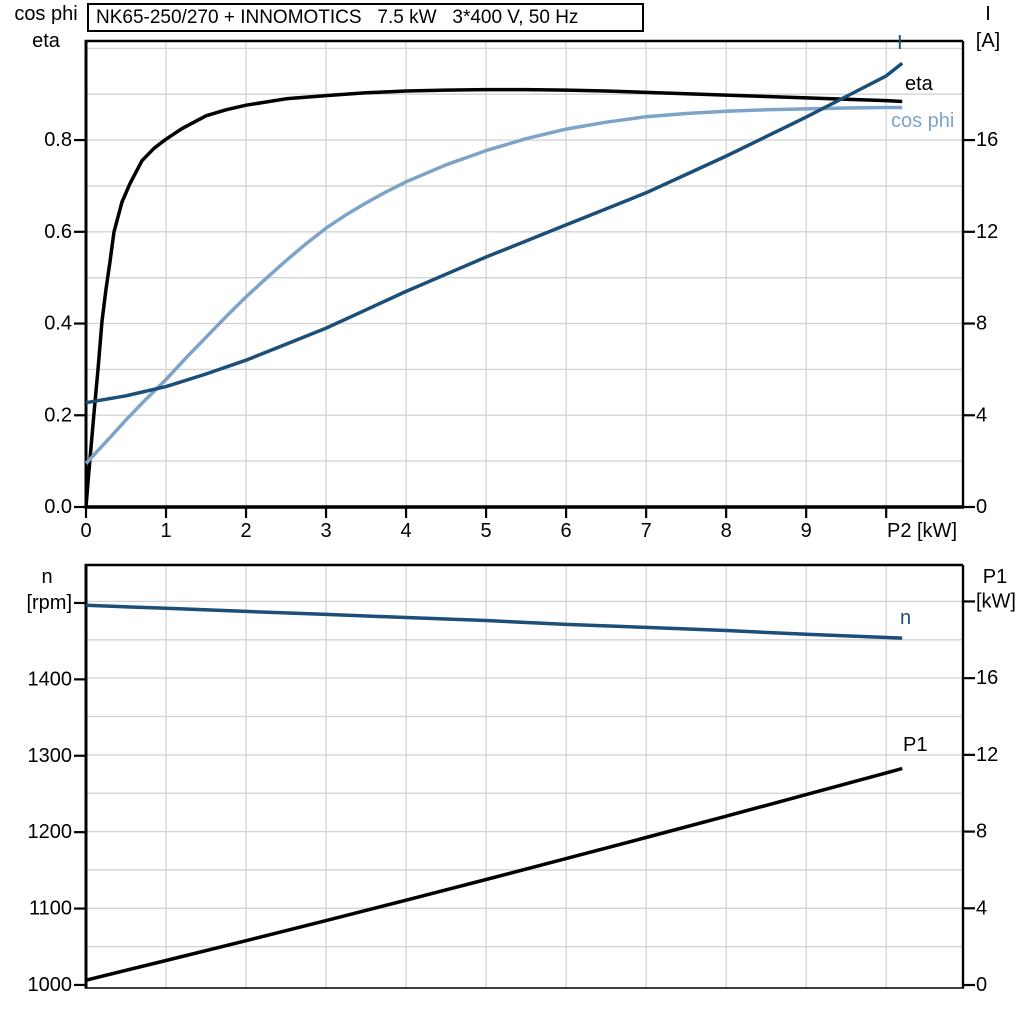 Image resolution: width=1024 pixels, height=1024 pixels. Describe the element at coordinates (919, 84) in the screenshot. I see `series-eta-label: eta` at that location.